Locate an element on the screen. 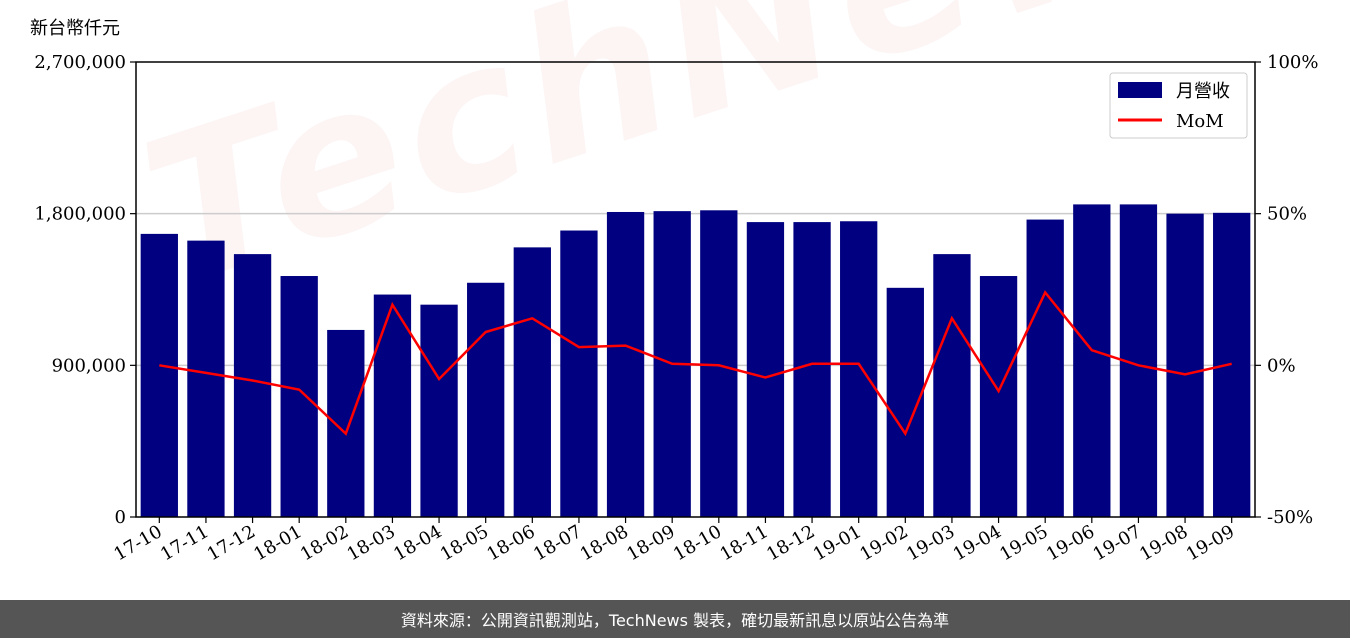 The height and width of the screenshot is (638, 1350). legend-swatch-bar is located at coordinates (1140, 90).